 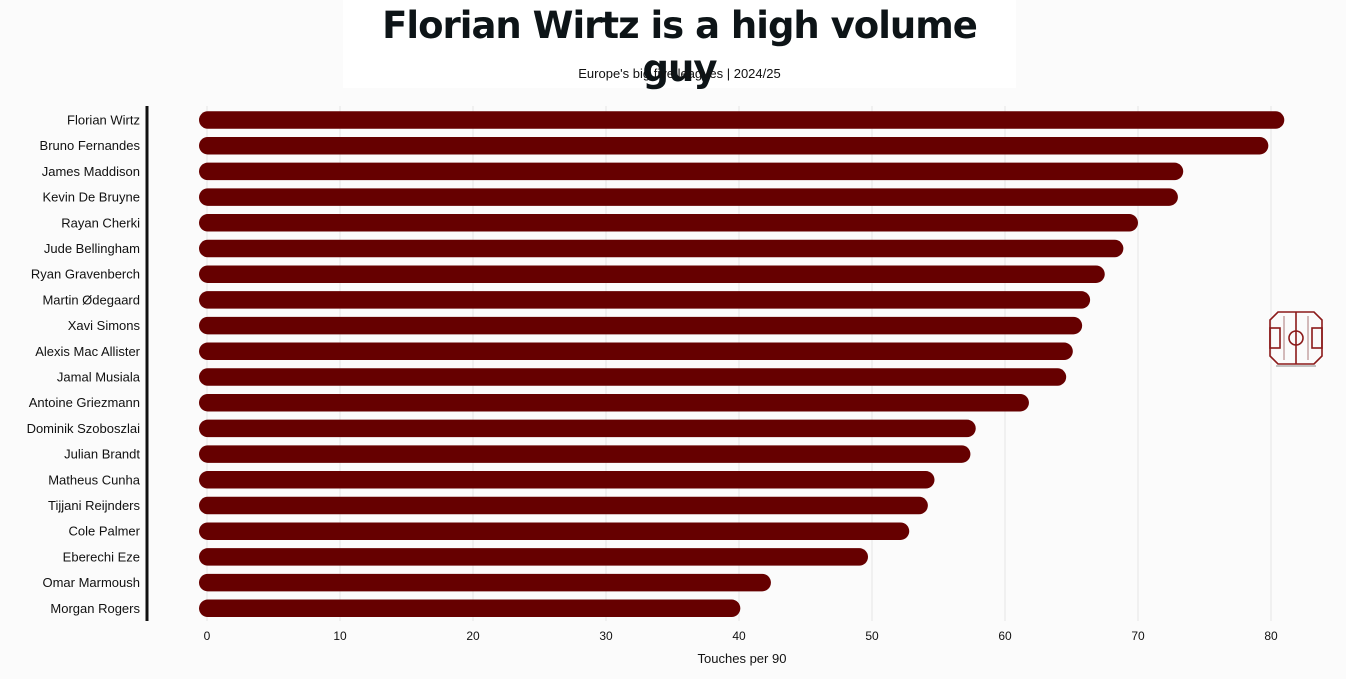 What do you see at coordinates (94, 479) in the screenshot?
I see `y-tick-label: Matheus Cunha` at bounding box center [94, 479].